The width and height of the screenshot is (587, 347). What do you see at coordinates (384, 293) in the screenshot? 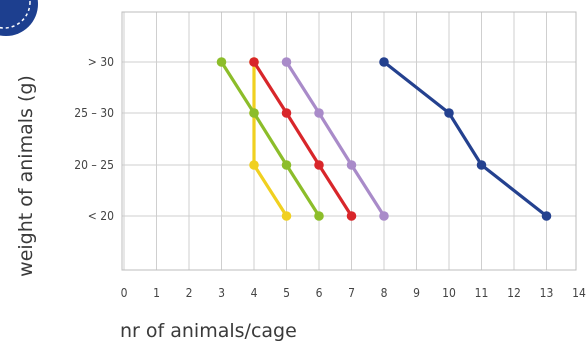
I see `x-tick-label: 8` at bounding box center [384, 293].